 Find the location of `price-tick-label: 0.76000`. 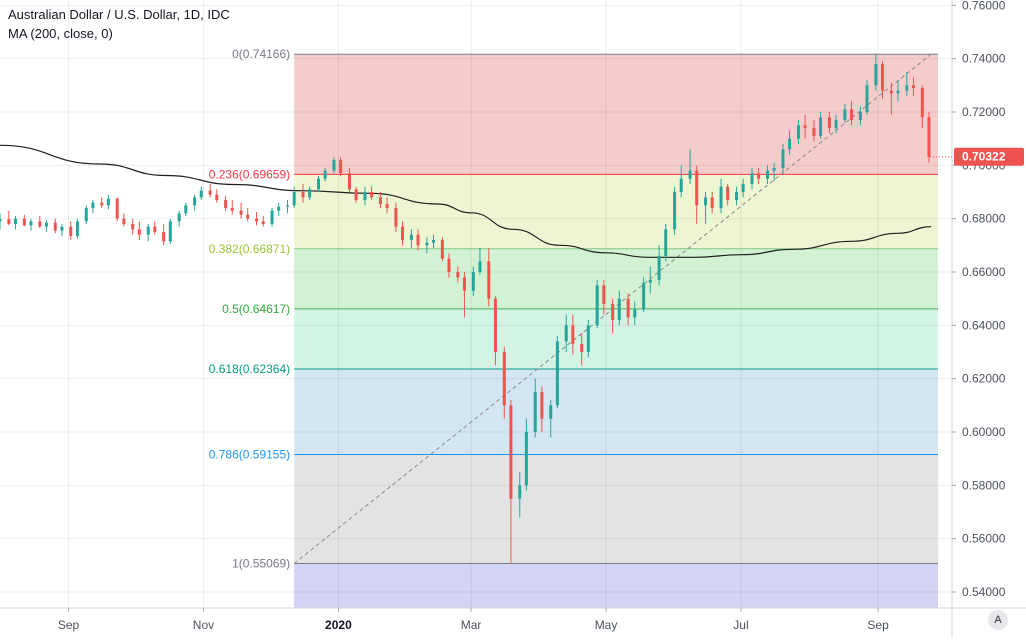

price-tick-label: 0.76000 is located at coordinates (984, 6).